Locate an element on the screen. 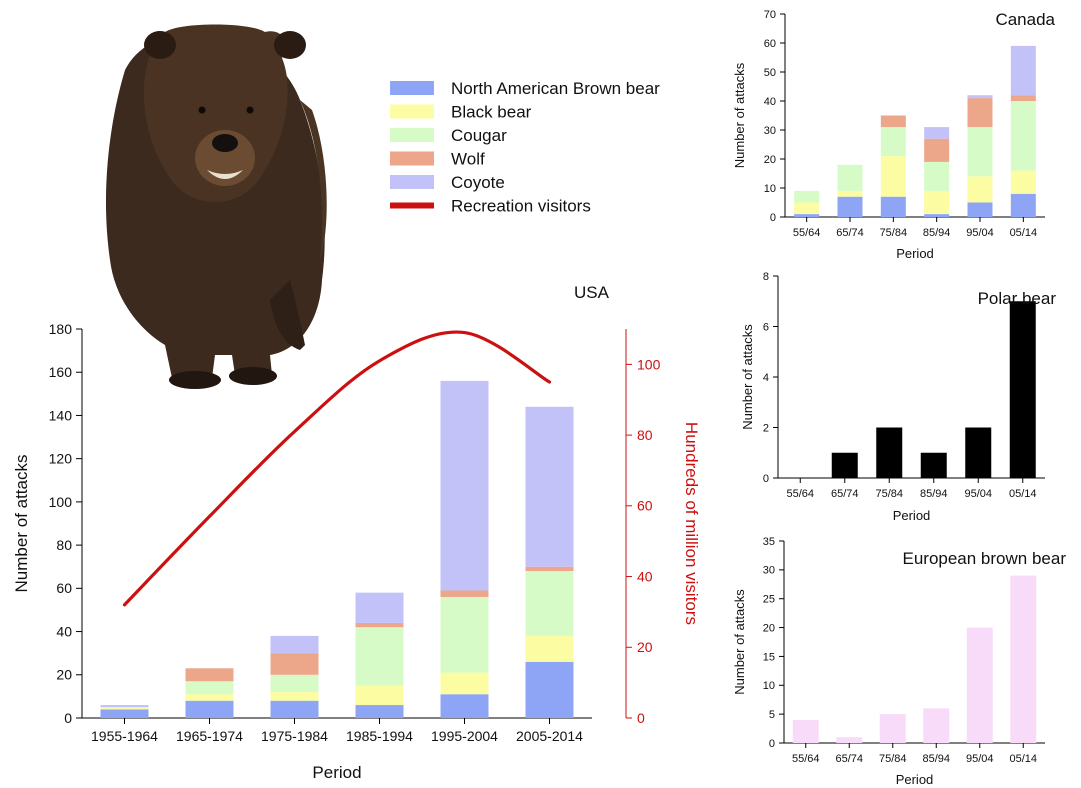 This screenshot has height=788, width=1081. legend-label: North American Brown bear is located at coordinates (555, 88).